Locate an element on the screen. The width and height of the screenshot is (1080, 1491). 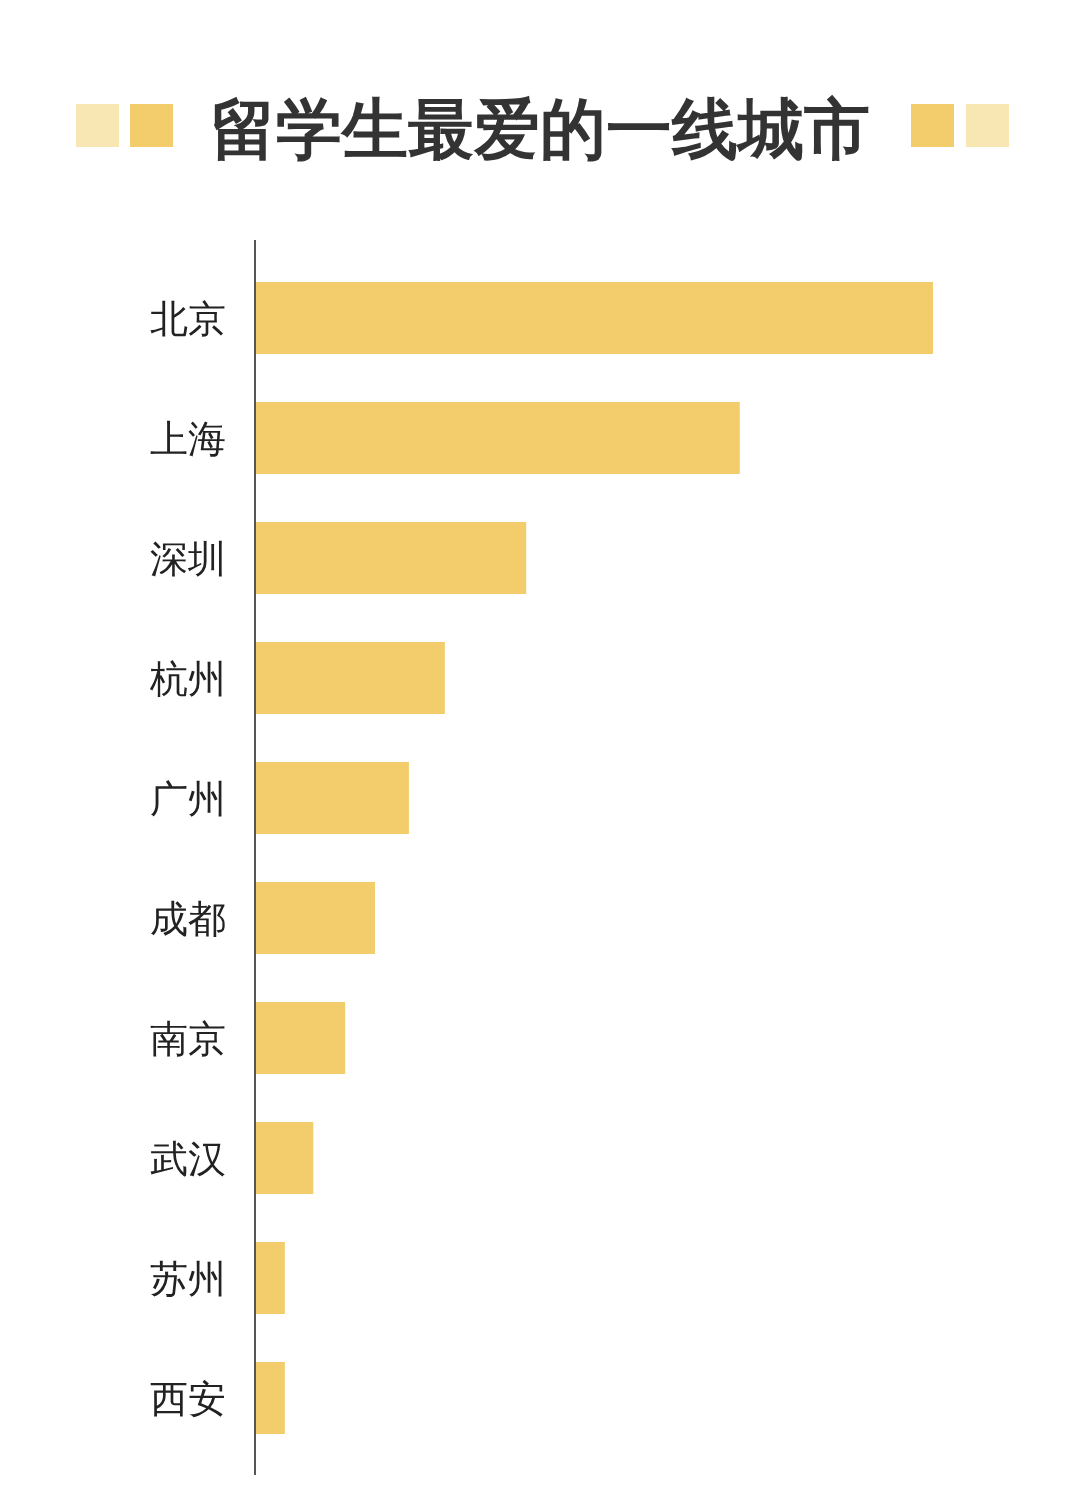
chart-title: 留学生最爱的一线城市 is located at coordinates (540, 129).